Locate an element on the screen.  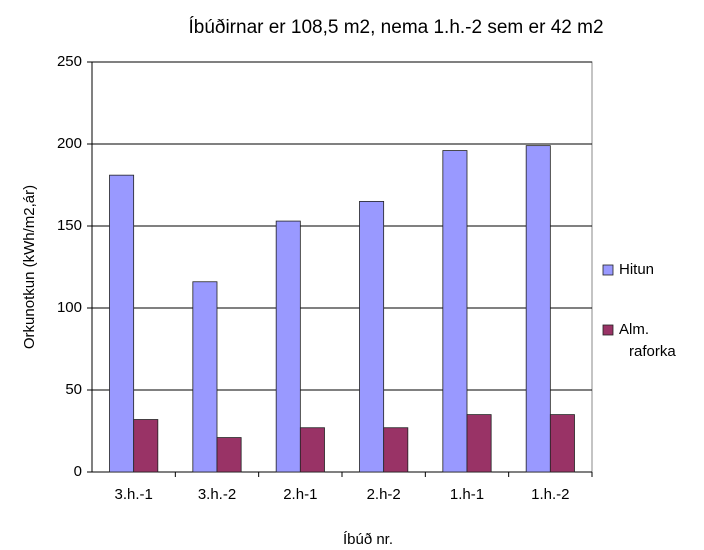
legend-label: Hitun is located at coordinates (636, 269).